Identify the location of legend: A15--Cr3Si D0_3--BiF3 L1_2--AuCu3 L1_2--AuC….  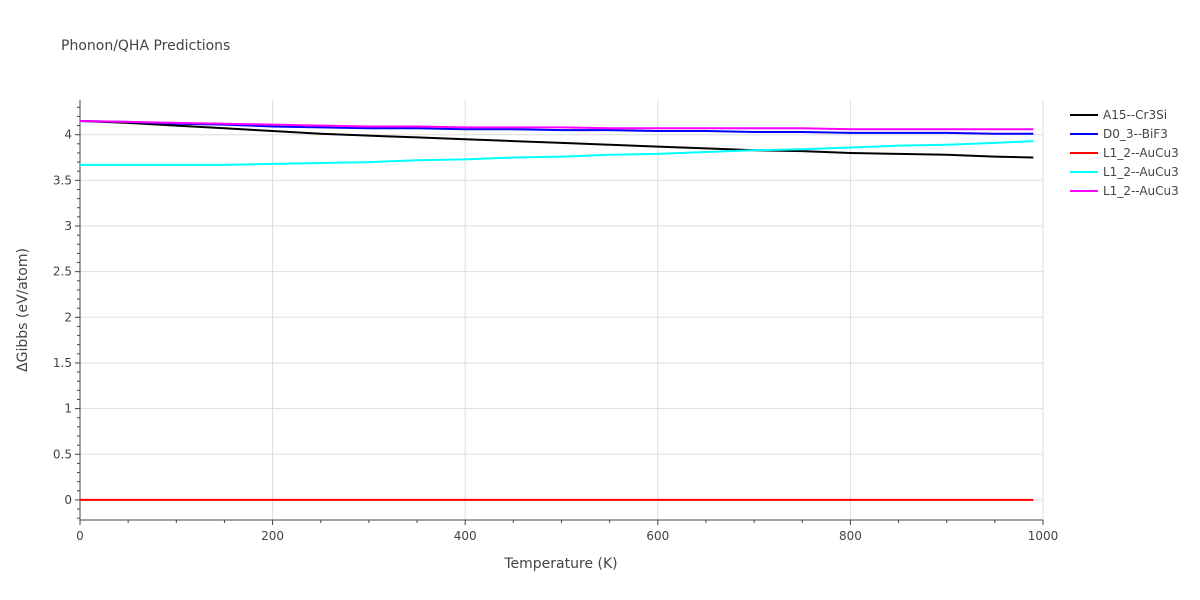
(1124, 153).